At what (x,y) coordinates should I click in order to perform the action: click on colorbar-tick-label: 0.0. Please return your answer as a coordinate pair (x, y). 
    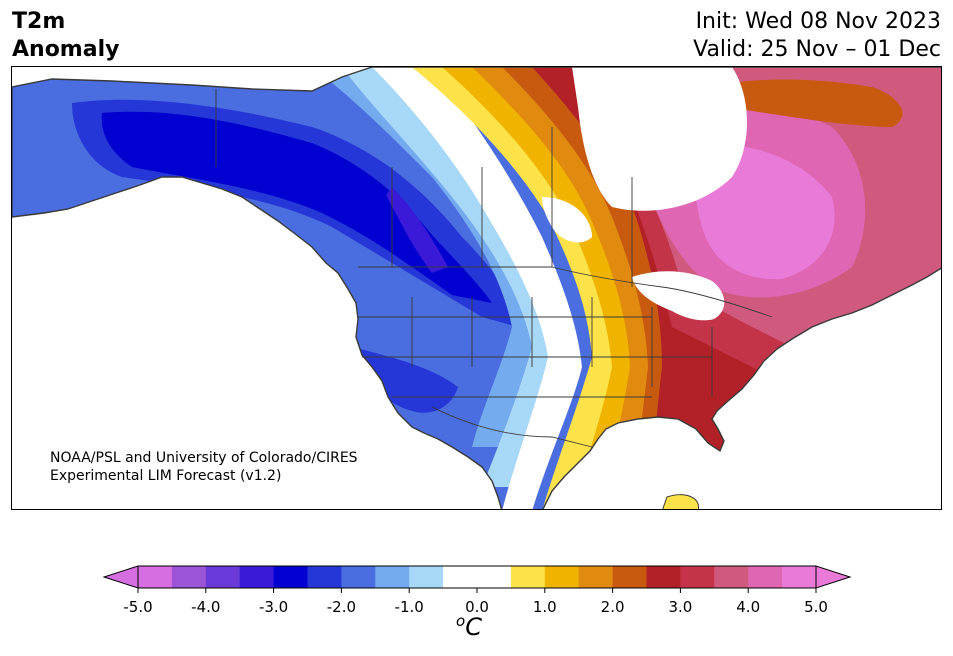
    Looking at the image, I should click on (477, 607).